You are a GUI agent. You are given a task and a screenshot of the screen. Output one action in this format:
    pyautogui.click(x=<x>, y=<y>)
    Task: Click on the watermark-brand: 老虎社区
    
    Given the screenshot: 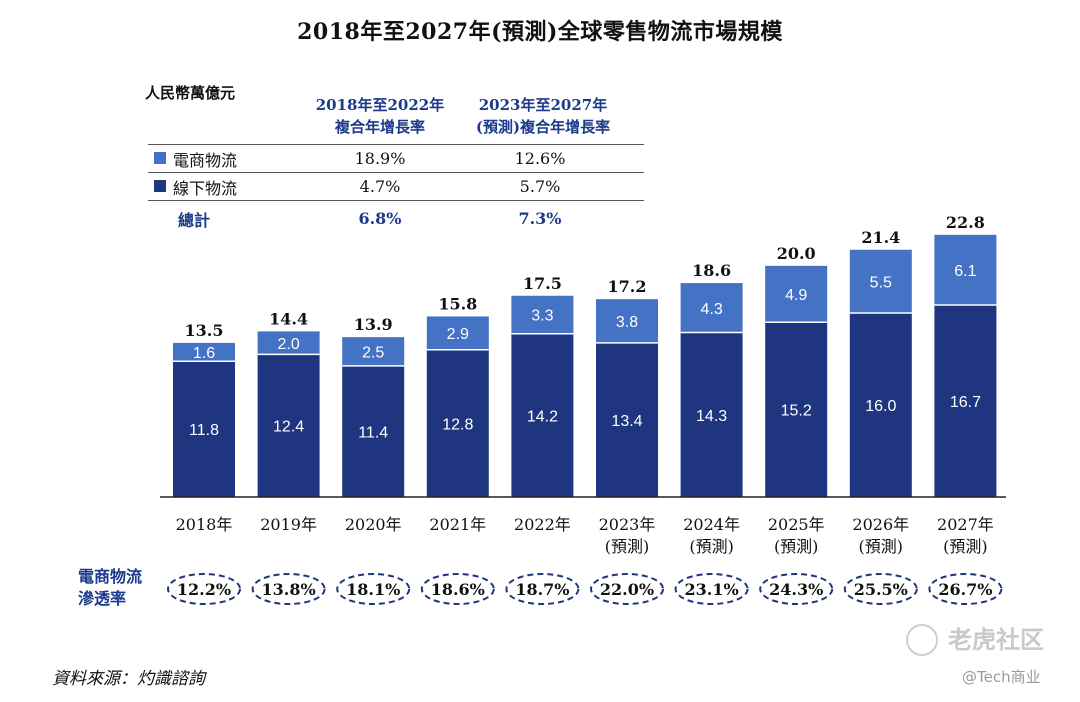 What is the action you would take?
    pyautogui.click(x=996, y=640)
    